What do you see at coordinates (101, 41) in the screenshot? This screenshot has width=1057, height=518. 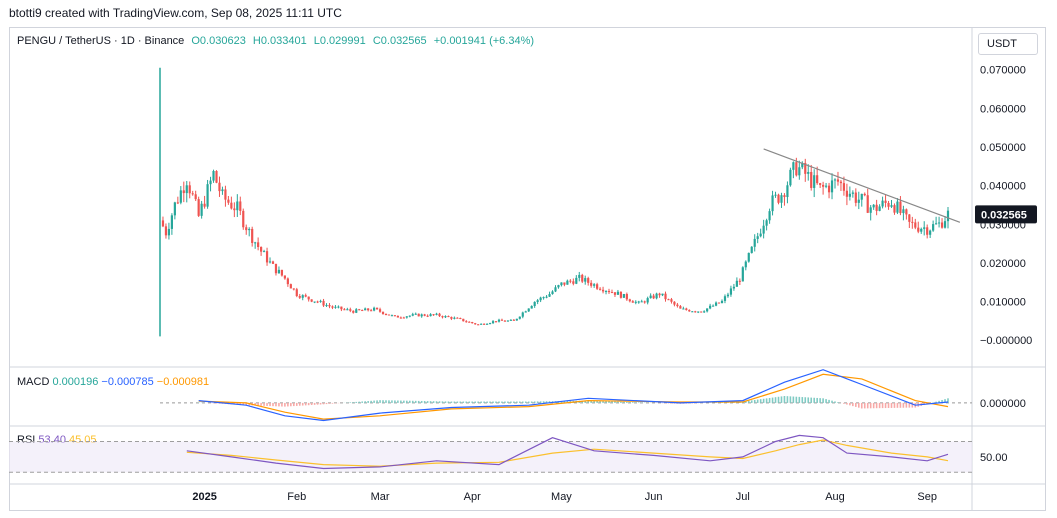 I see `symbol-name: PENGU / TetherUS · 1D · Binance` at bounding box center [101, 41].